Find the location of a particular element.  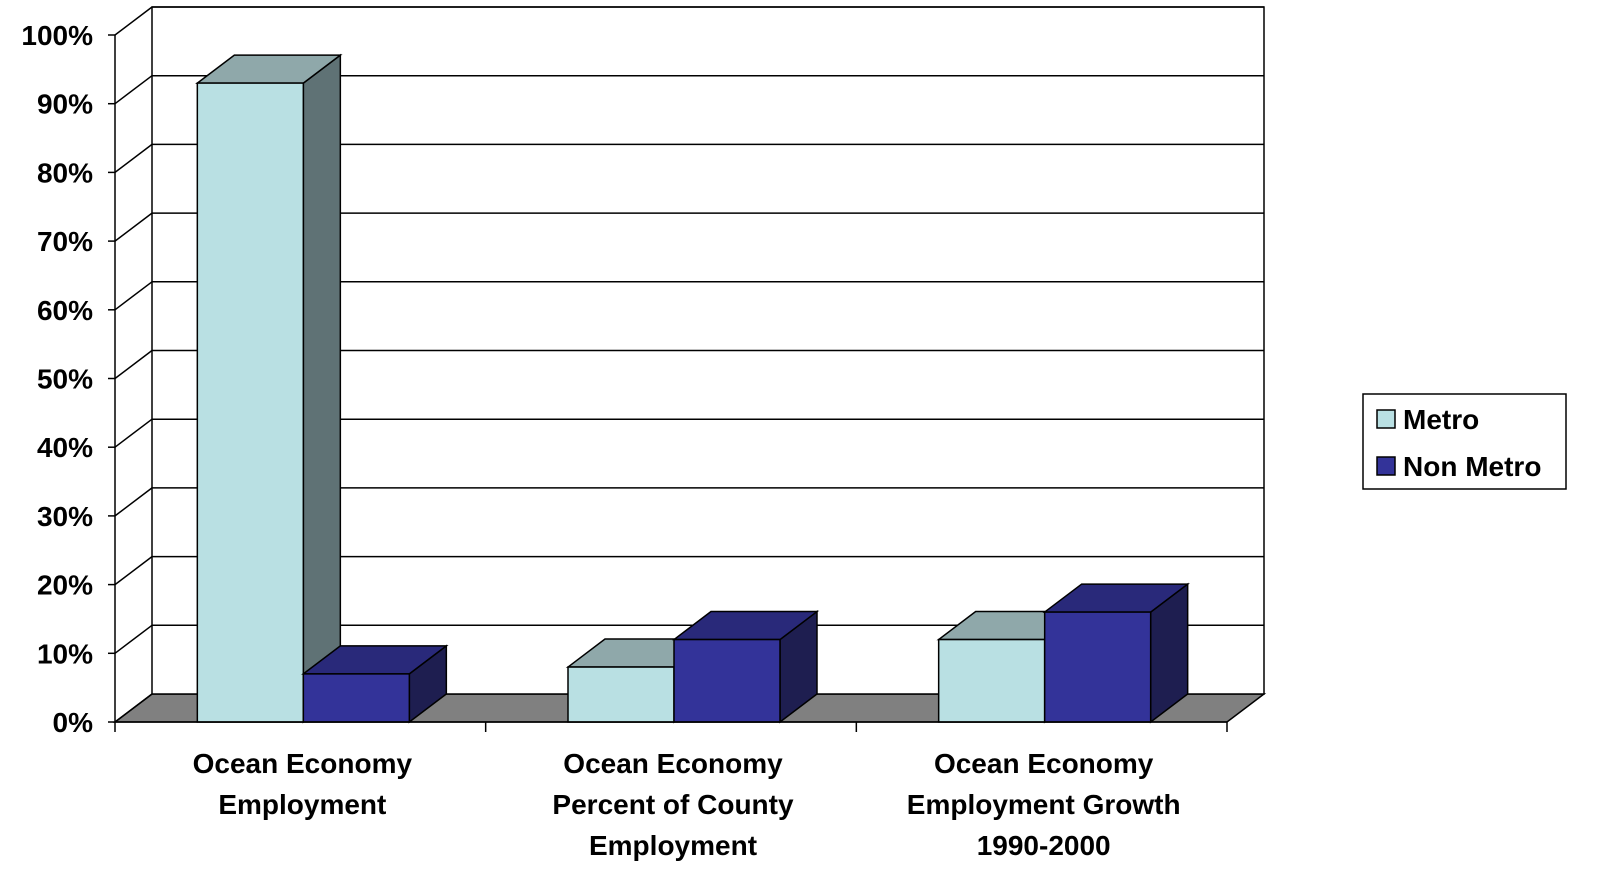

y-tick-label: 100% is located at coordinates (57, 35).